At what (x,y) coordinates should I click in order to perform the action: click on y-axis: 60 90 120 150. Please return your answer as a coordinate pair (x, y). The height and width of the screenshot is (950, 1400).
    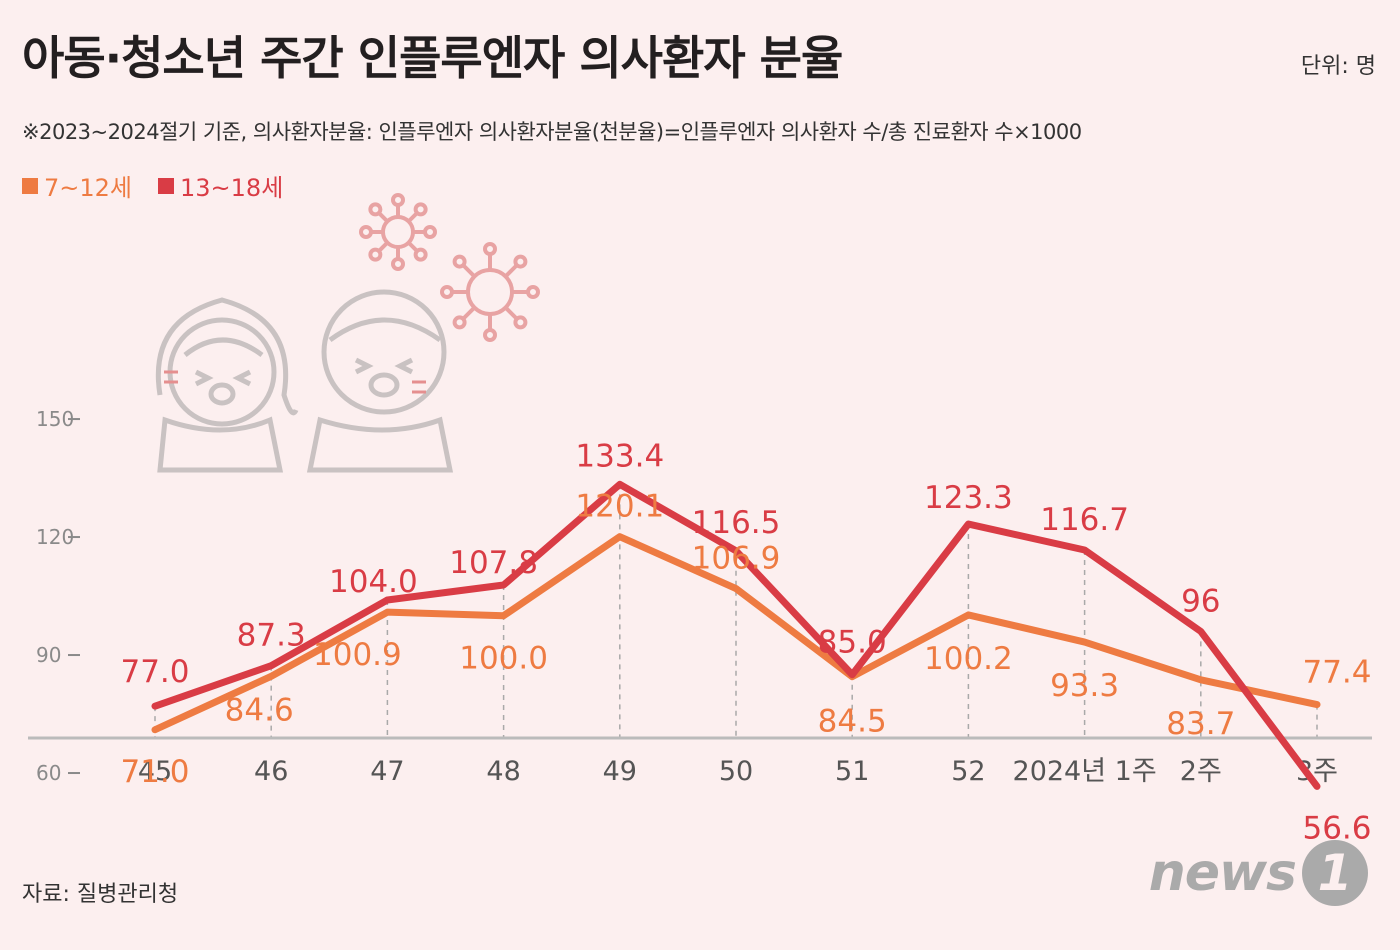
    Looking at the image, I should click on (58, 596).